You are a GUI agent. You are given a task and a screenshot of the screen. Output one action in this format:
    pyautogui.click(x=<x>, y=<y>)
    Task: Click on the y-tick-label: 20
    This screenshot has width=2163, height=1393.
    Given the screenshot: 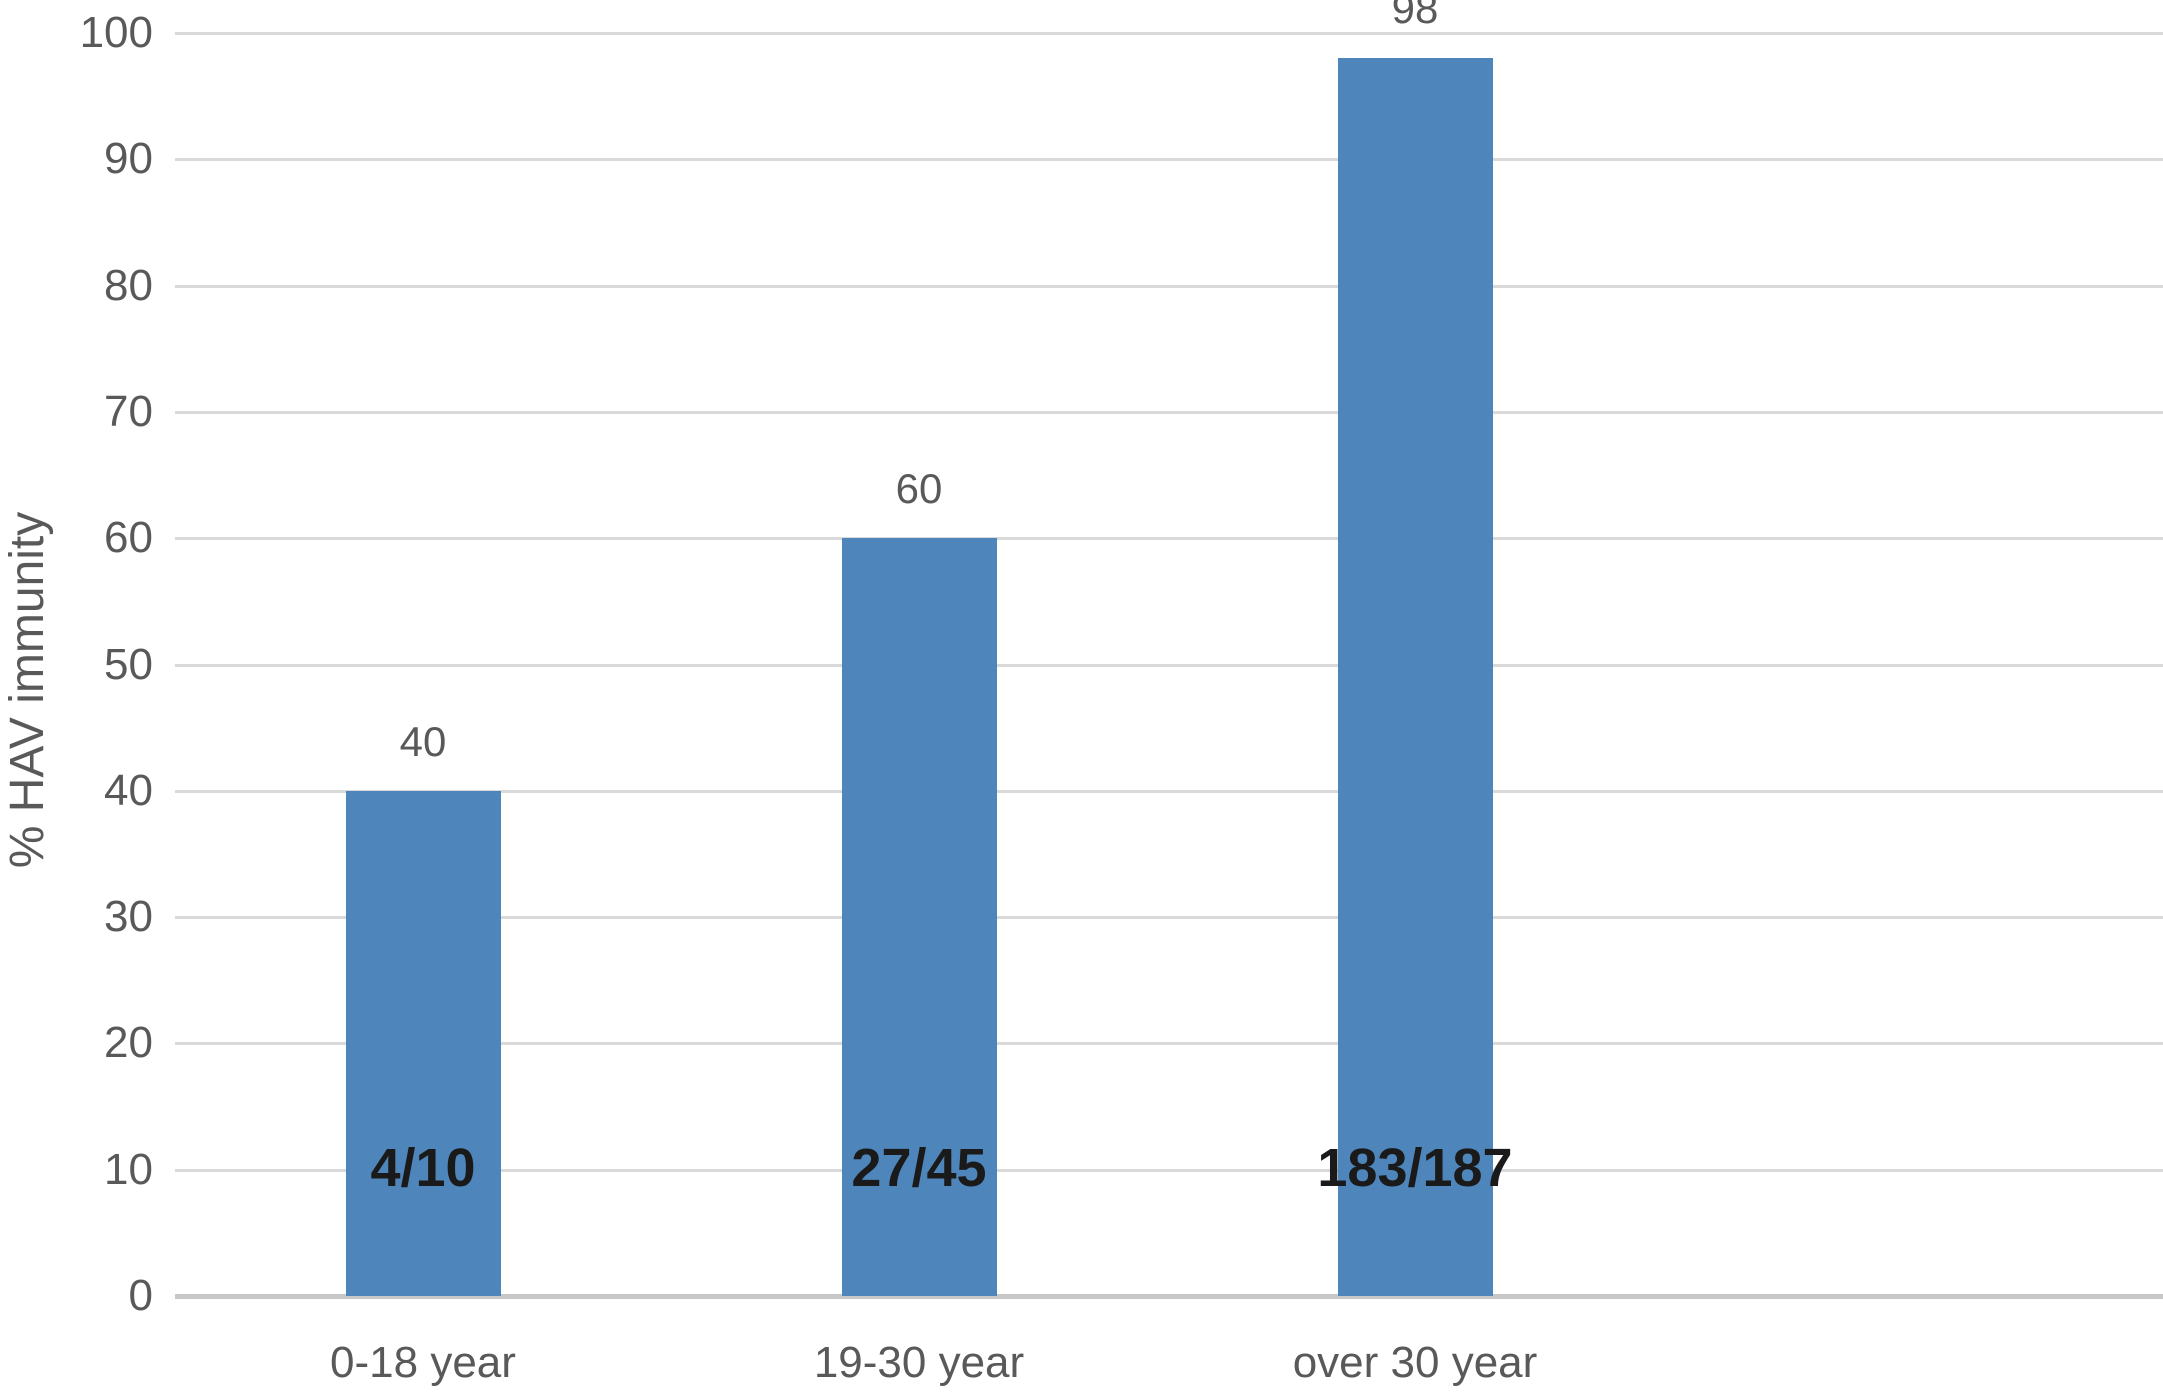 What is the action you would take?
    pyautogui.click(x=128, y=1043)
    